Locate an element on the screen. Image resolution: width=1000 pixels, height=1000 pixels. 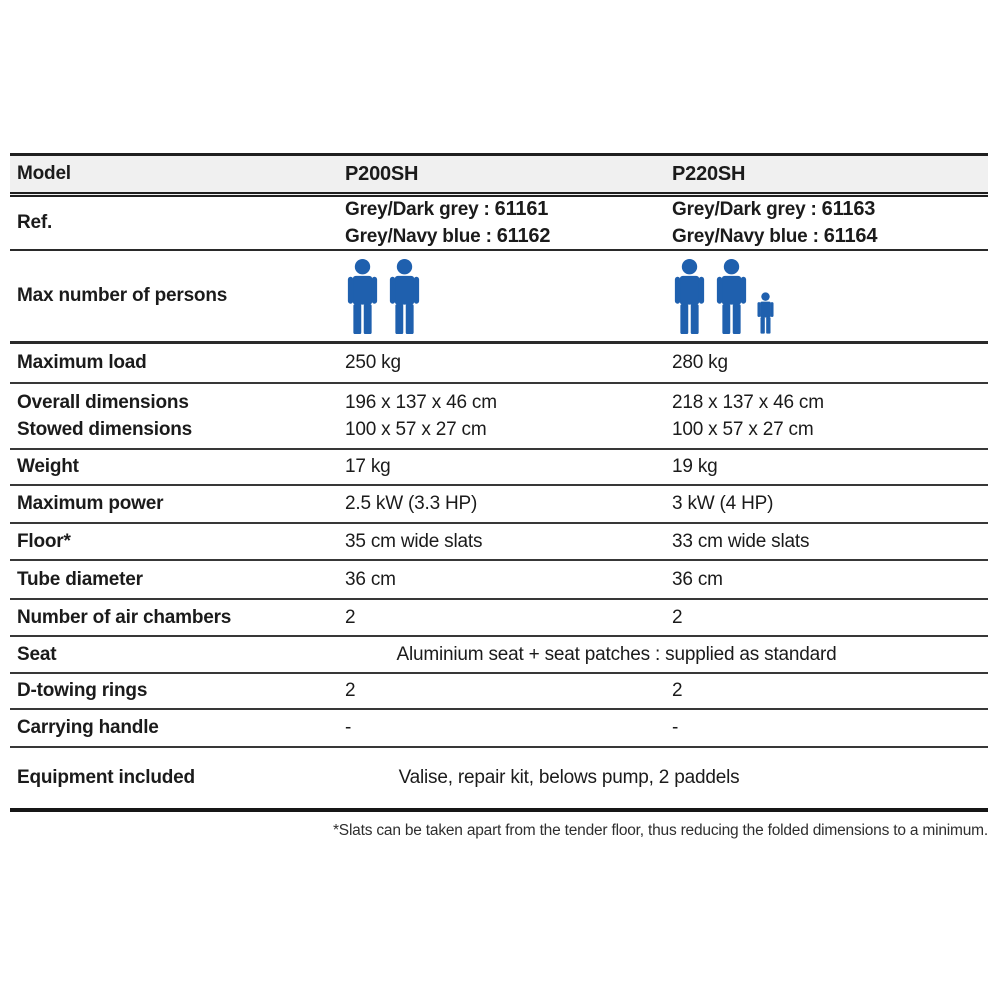
floor-p220sh: 33 cm wide slats is located at coordinates (741, 541).